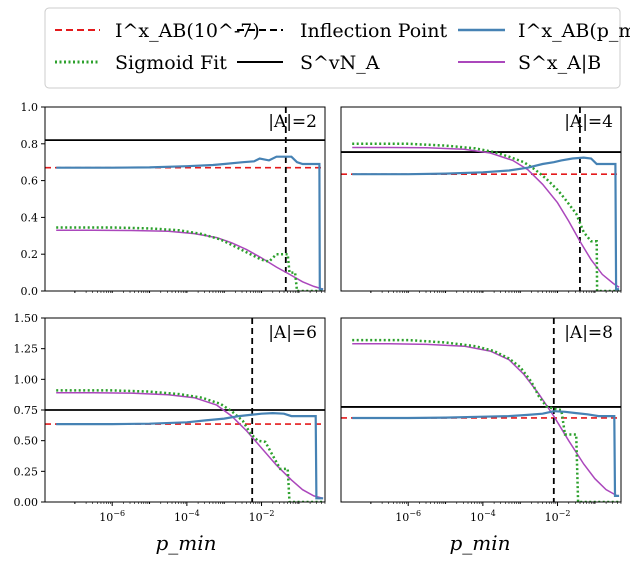  Describe the element at coordinates (479, 543) in the screenshot. I see `x-axis-label-right: p_min` at that location.